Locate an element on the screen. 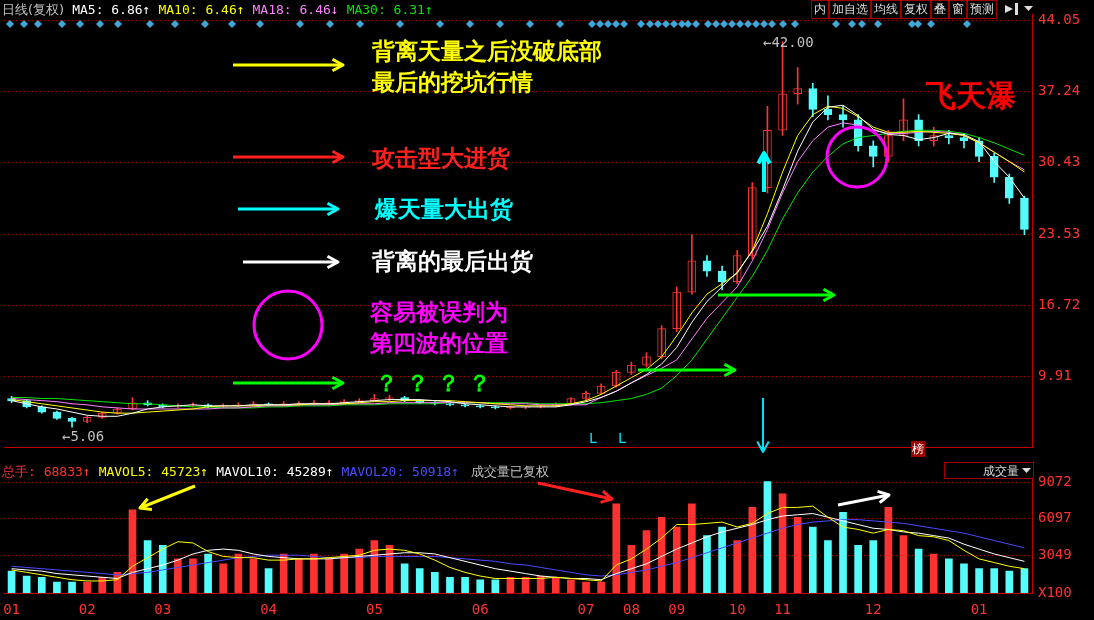 The height and width of the screenshot is (620, 1094). annotation: 爆天量大出货 is located at coordinates (444, 209).